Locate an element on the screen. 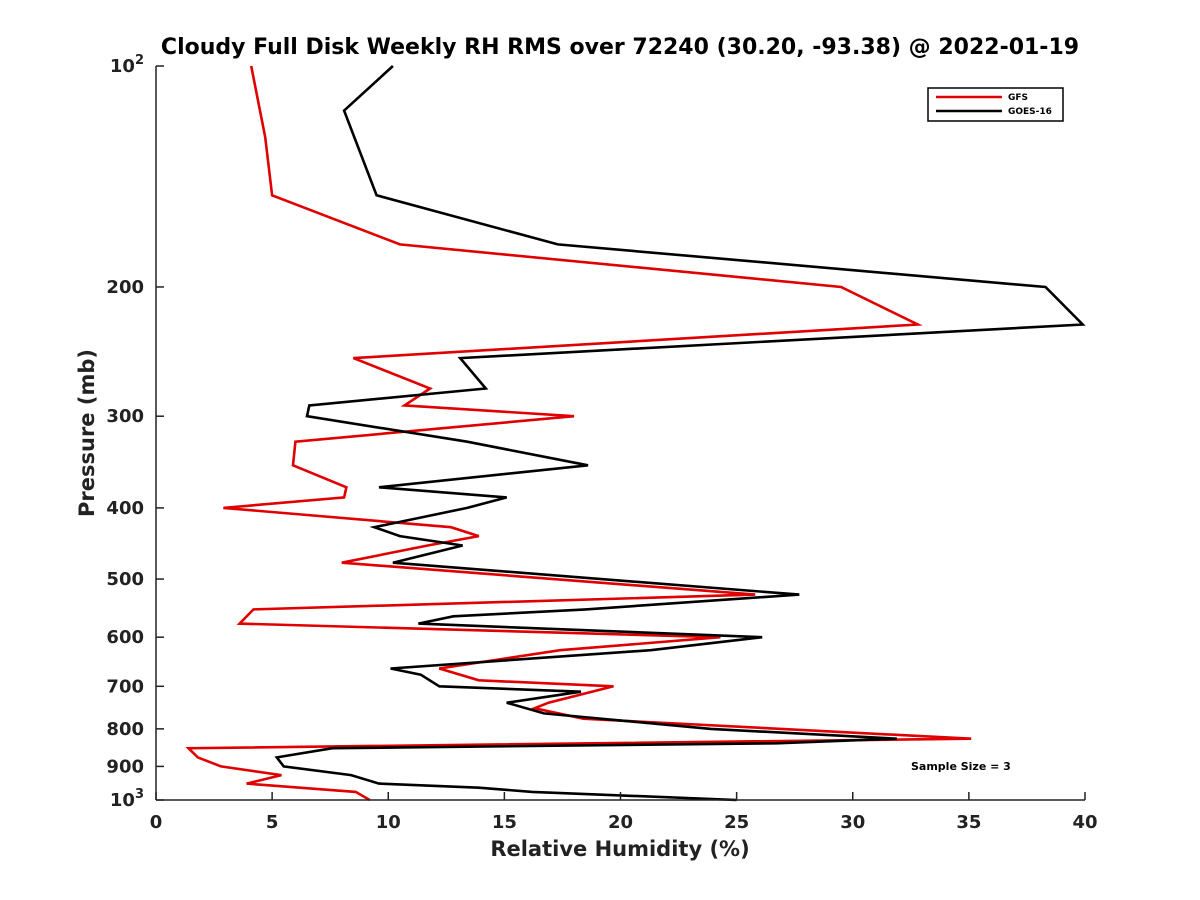  legend-box is located at coordinates (995, 104).